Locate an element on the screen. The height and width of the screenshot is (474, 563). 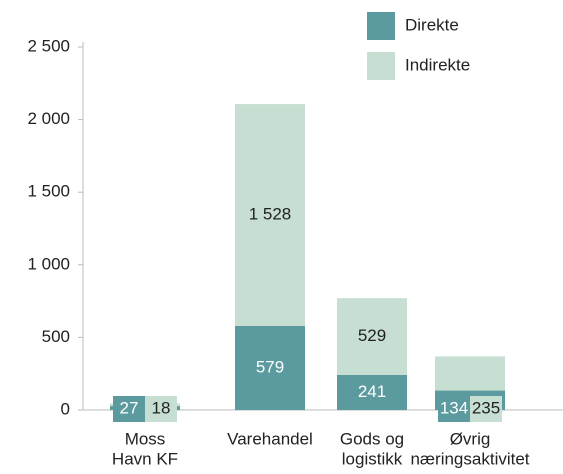
value-label: 27 is located at coordinates (129, 407).